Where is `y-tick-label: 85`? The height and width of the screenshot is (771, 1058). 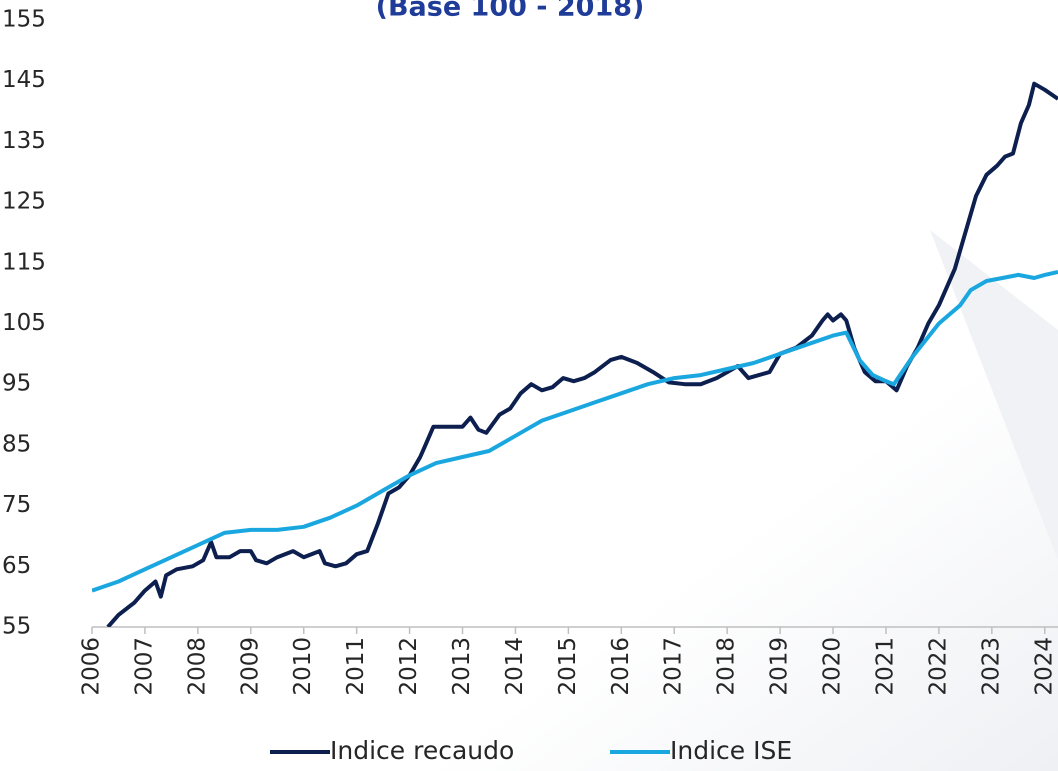
y-tick-label: 85 is located at coordinates (16, 444).